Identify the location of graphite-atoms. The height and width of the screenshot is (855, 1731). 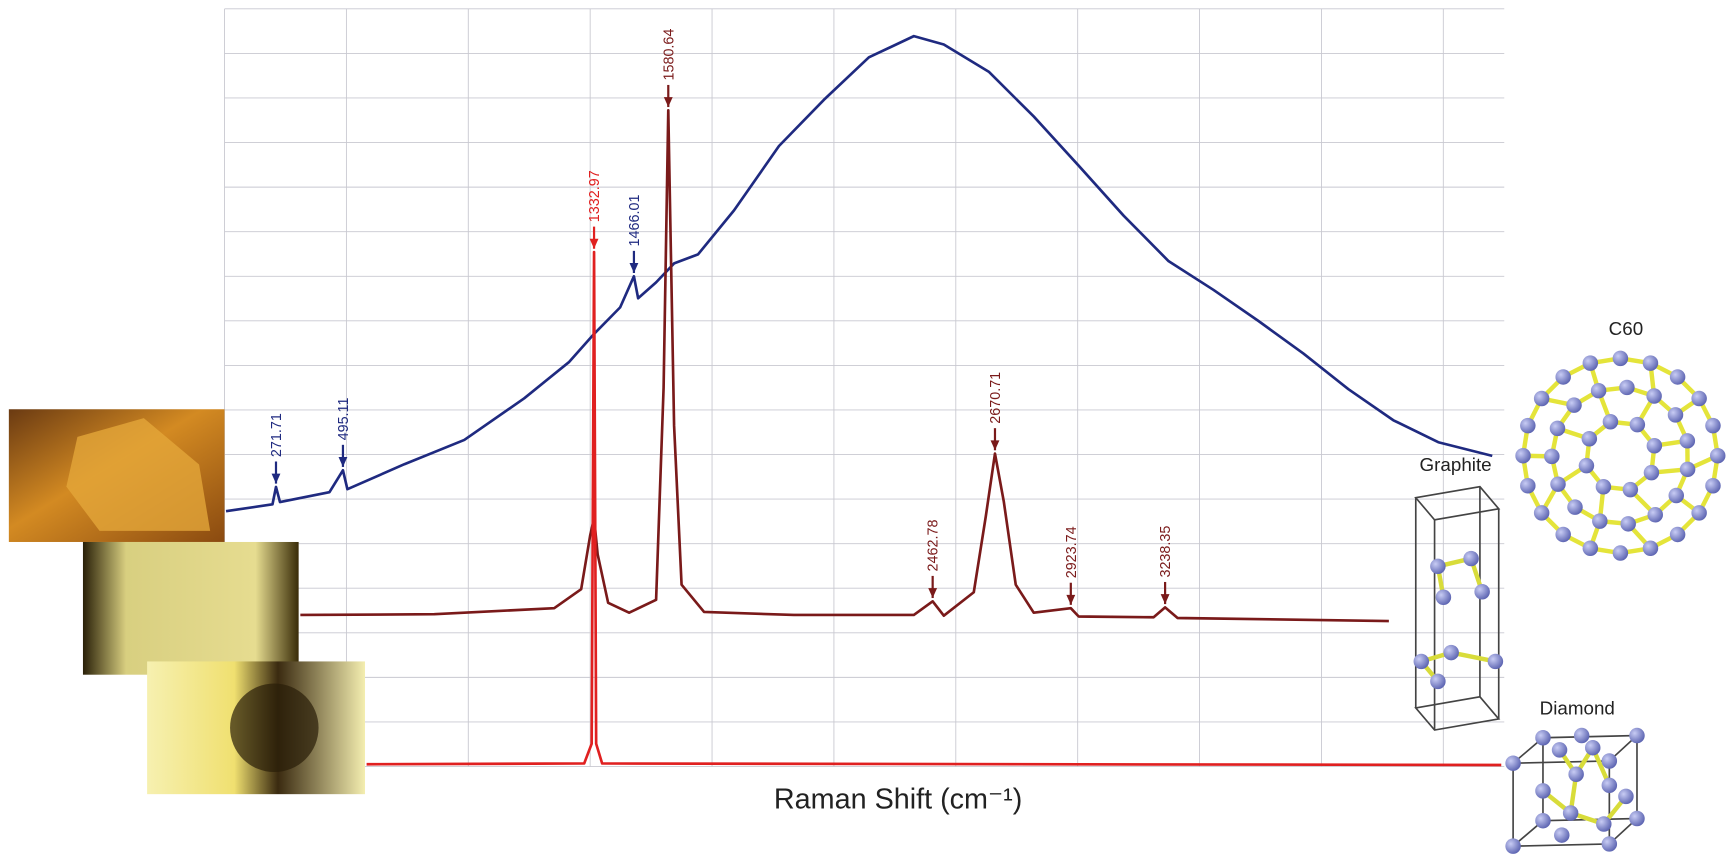
(1458, 620).